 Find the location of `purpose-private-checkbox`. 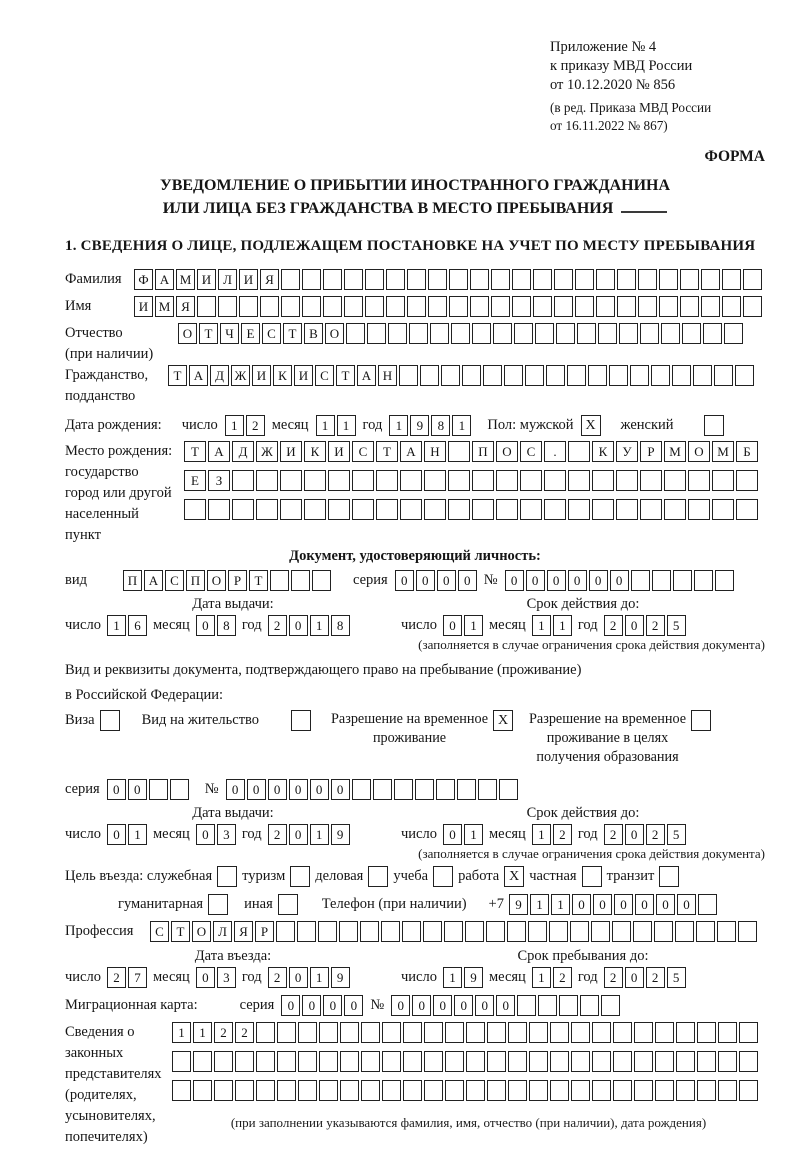

purpose-private-checkbox is located at coordinates (591, 876).